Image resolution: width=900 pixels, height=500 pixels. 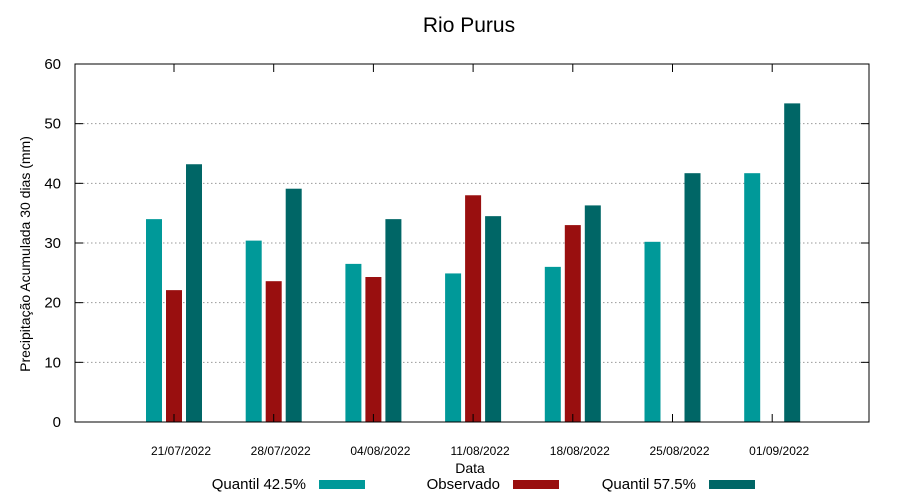 What do you see at coordinates (181, 451) in the screenshot?
I see `x-tick-label: 21/07/2022` at bounding box center [181, 451].